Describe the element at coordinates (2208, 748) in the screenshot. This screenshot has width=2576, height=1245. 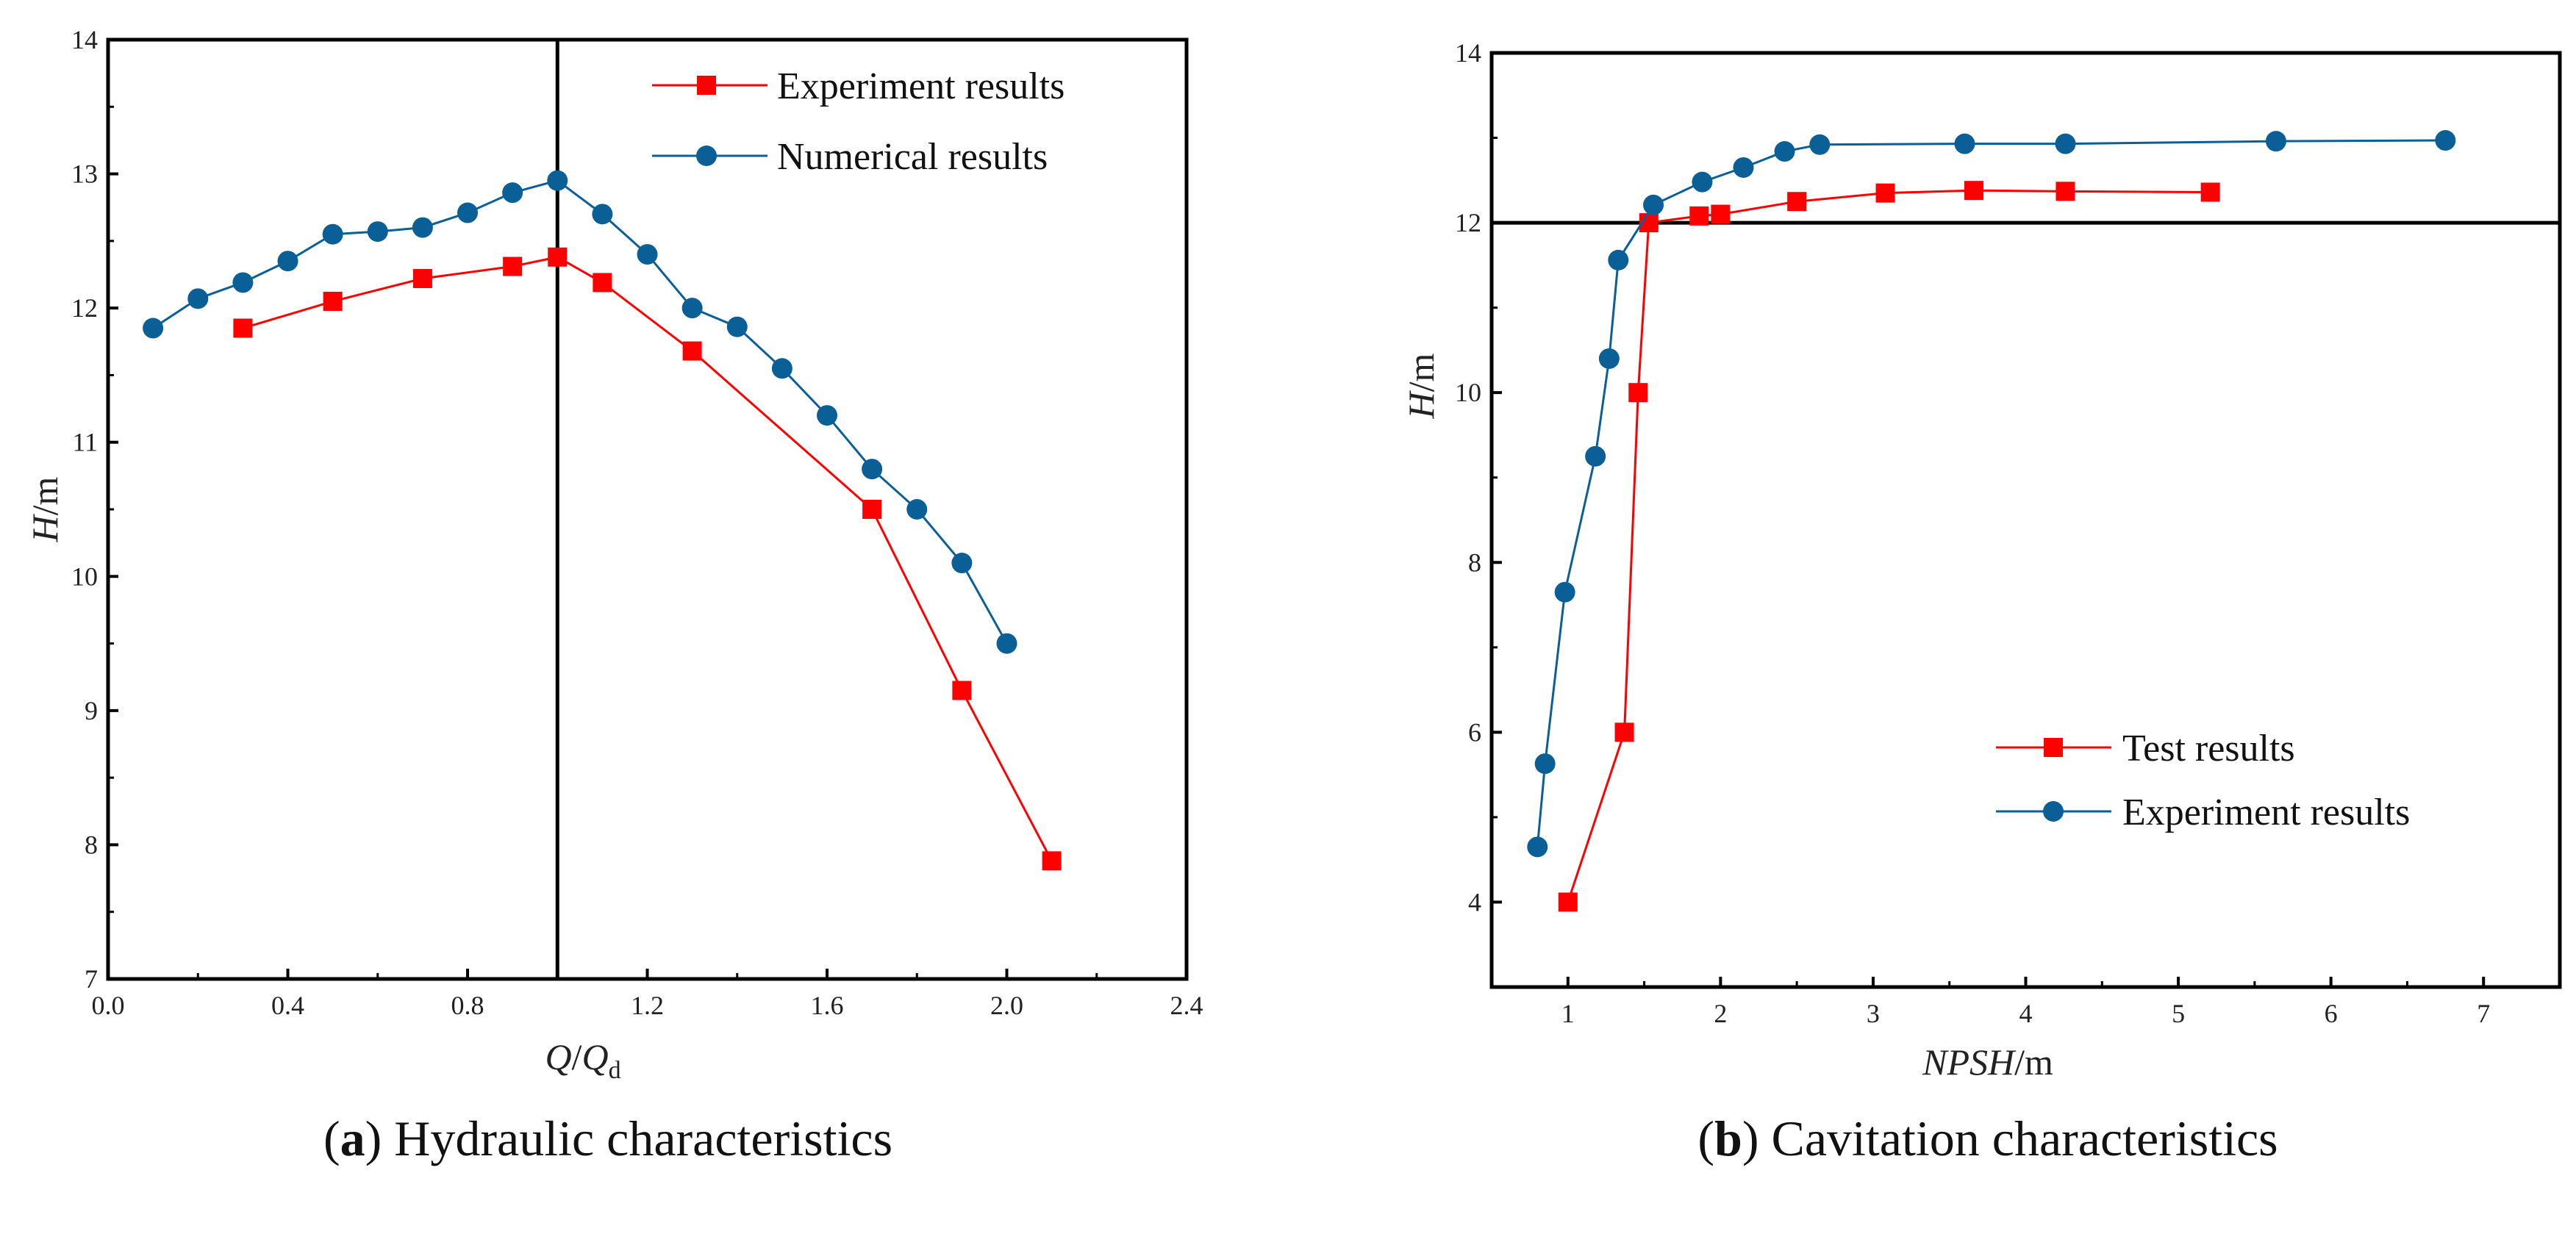
I see `legend-label-b-0: Test results` at that location.